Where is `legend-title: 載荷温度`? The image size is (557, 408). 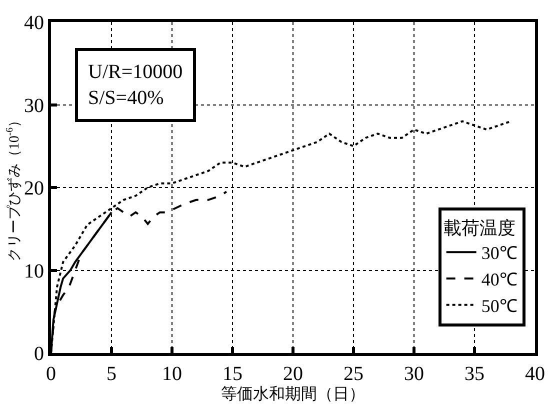
legend-title: 載荷温度 is located at coordinates (479, 228).